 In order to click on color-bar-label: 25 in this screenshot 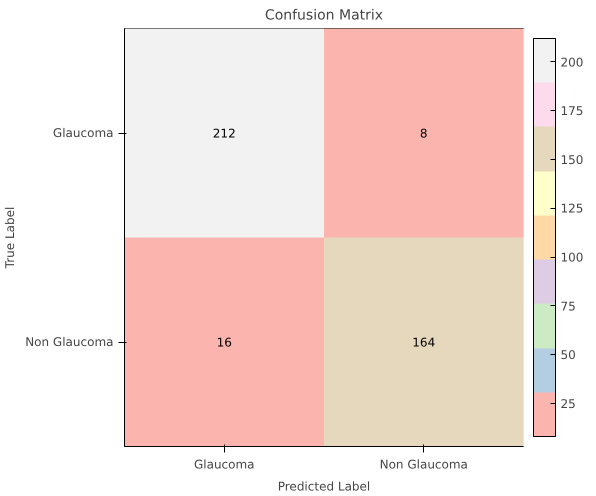, I will do `click(568, 403)`.